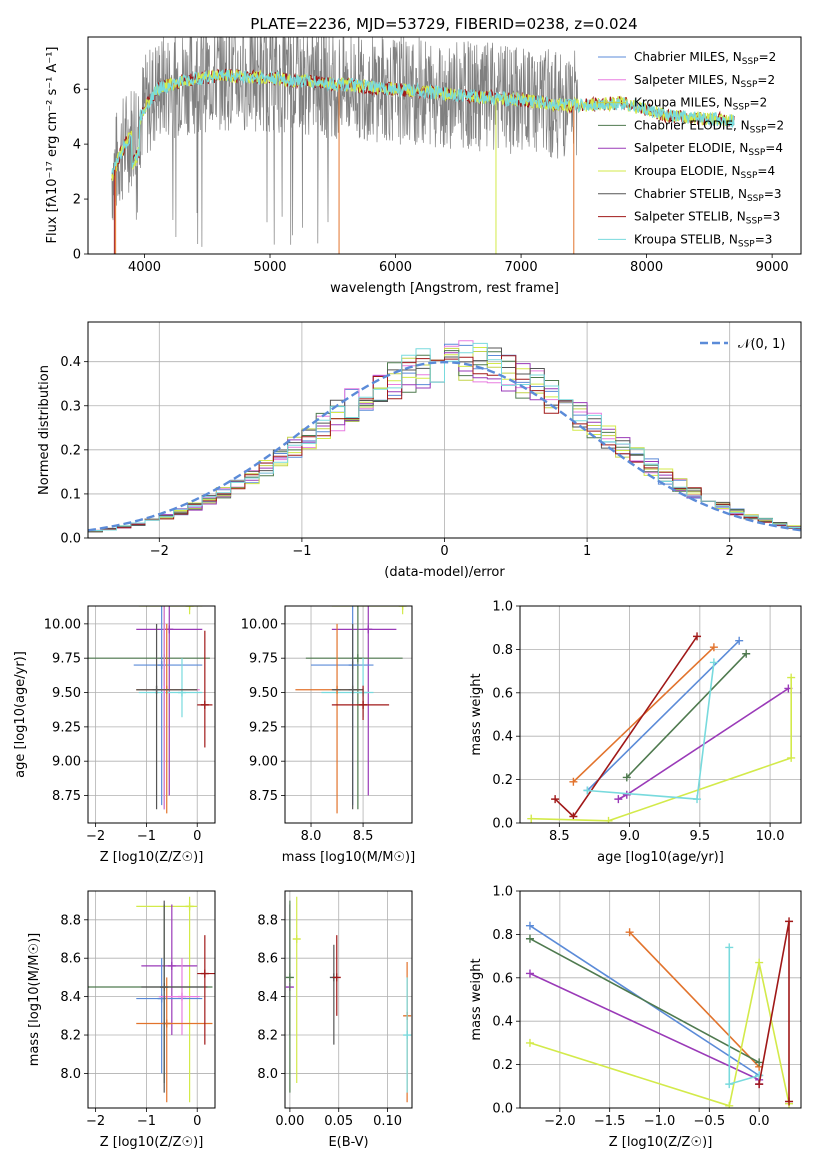  Describe the element at coordinates (444, 572) in the screenshot. I see `x-axis-label: (data-model)/error` at that location.